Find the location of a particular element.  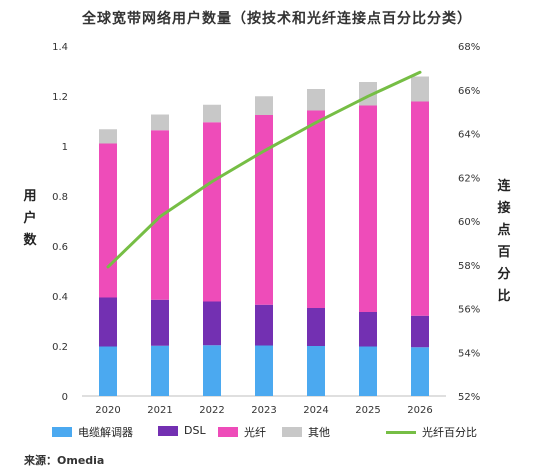

x-tick-label: 2022 is located at coordinates (211, 410).